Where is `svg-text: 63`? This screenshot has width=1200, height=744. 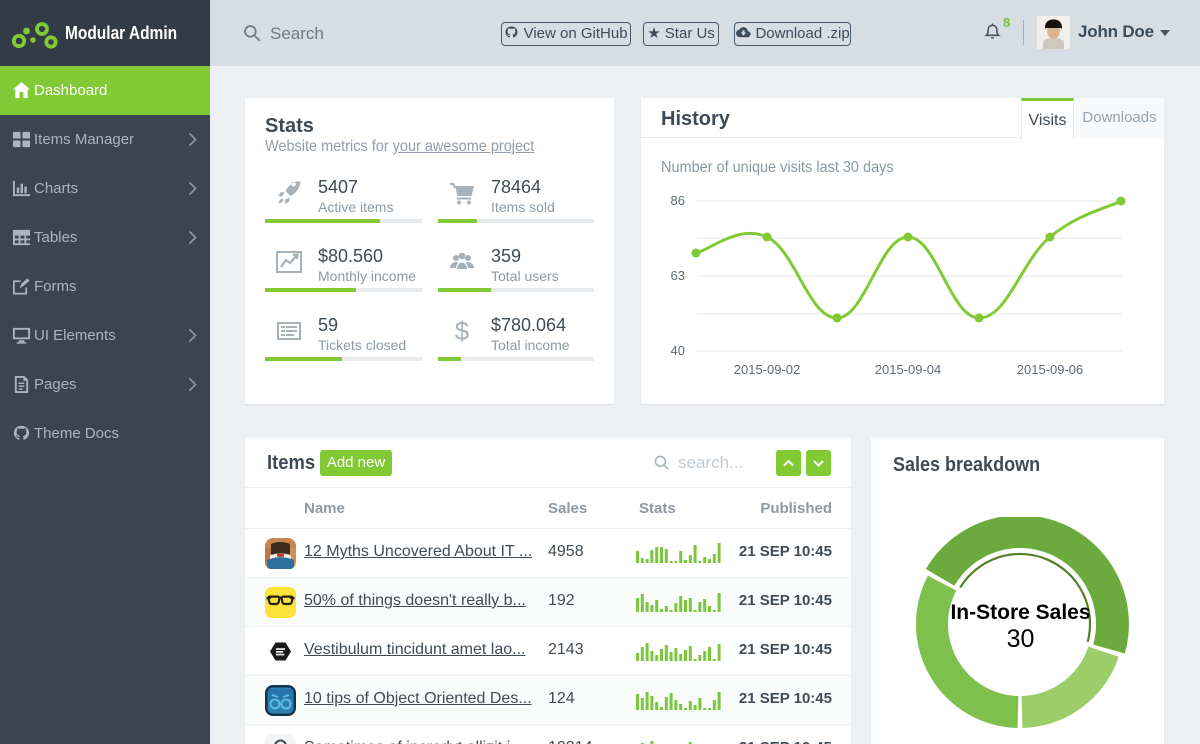
svg-text: 63 is located at coordinates (678, 275).